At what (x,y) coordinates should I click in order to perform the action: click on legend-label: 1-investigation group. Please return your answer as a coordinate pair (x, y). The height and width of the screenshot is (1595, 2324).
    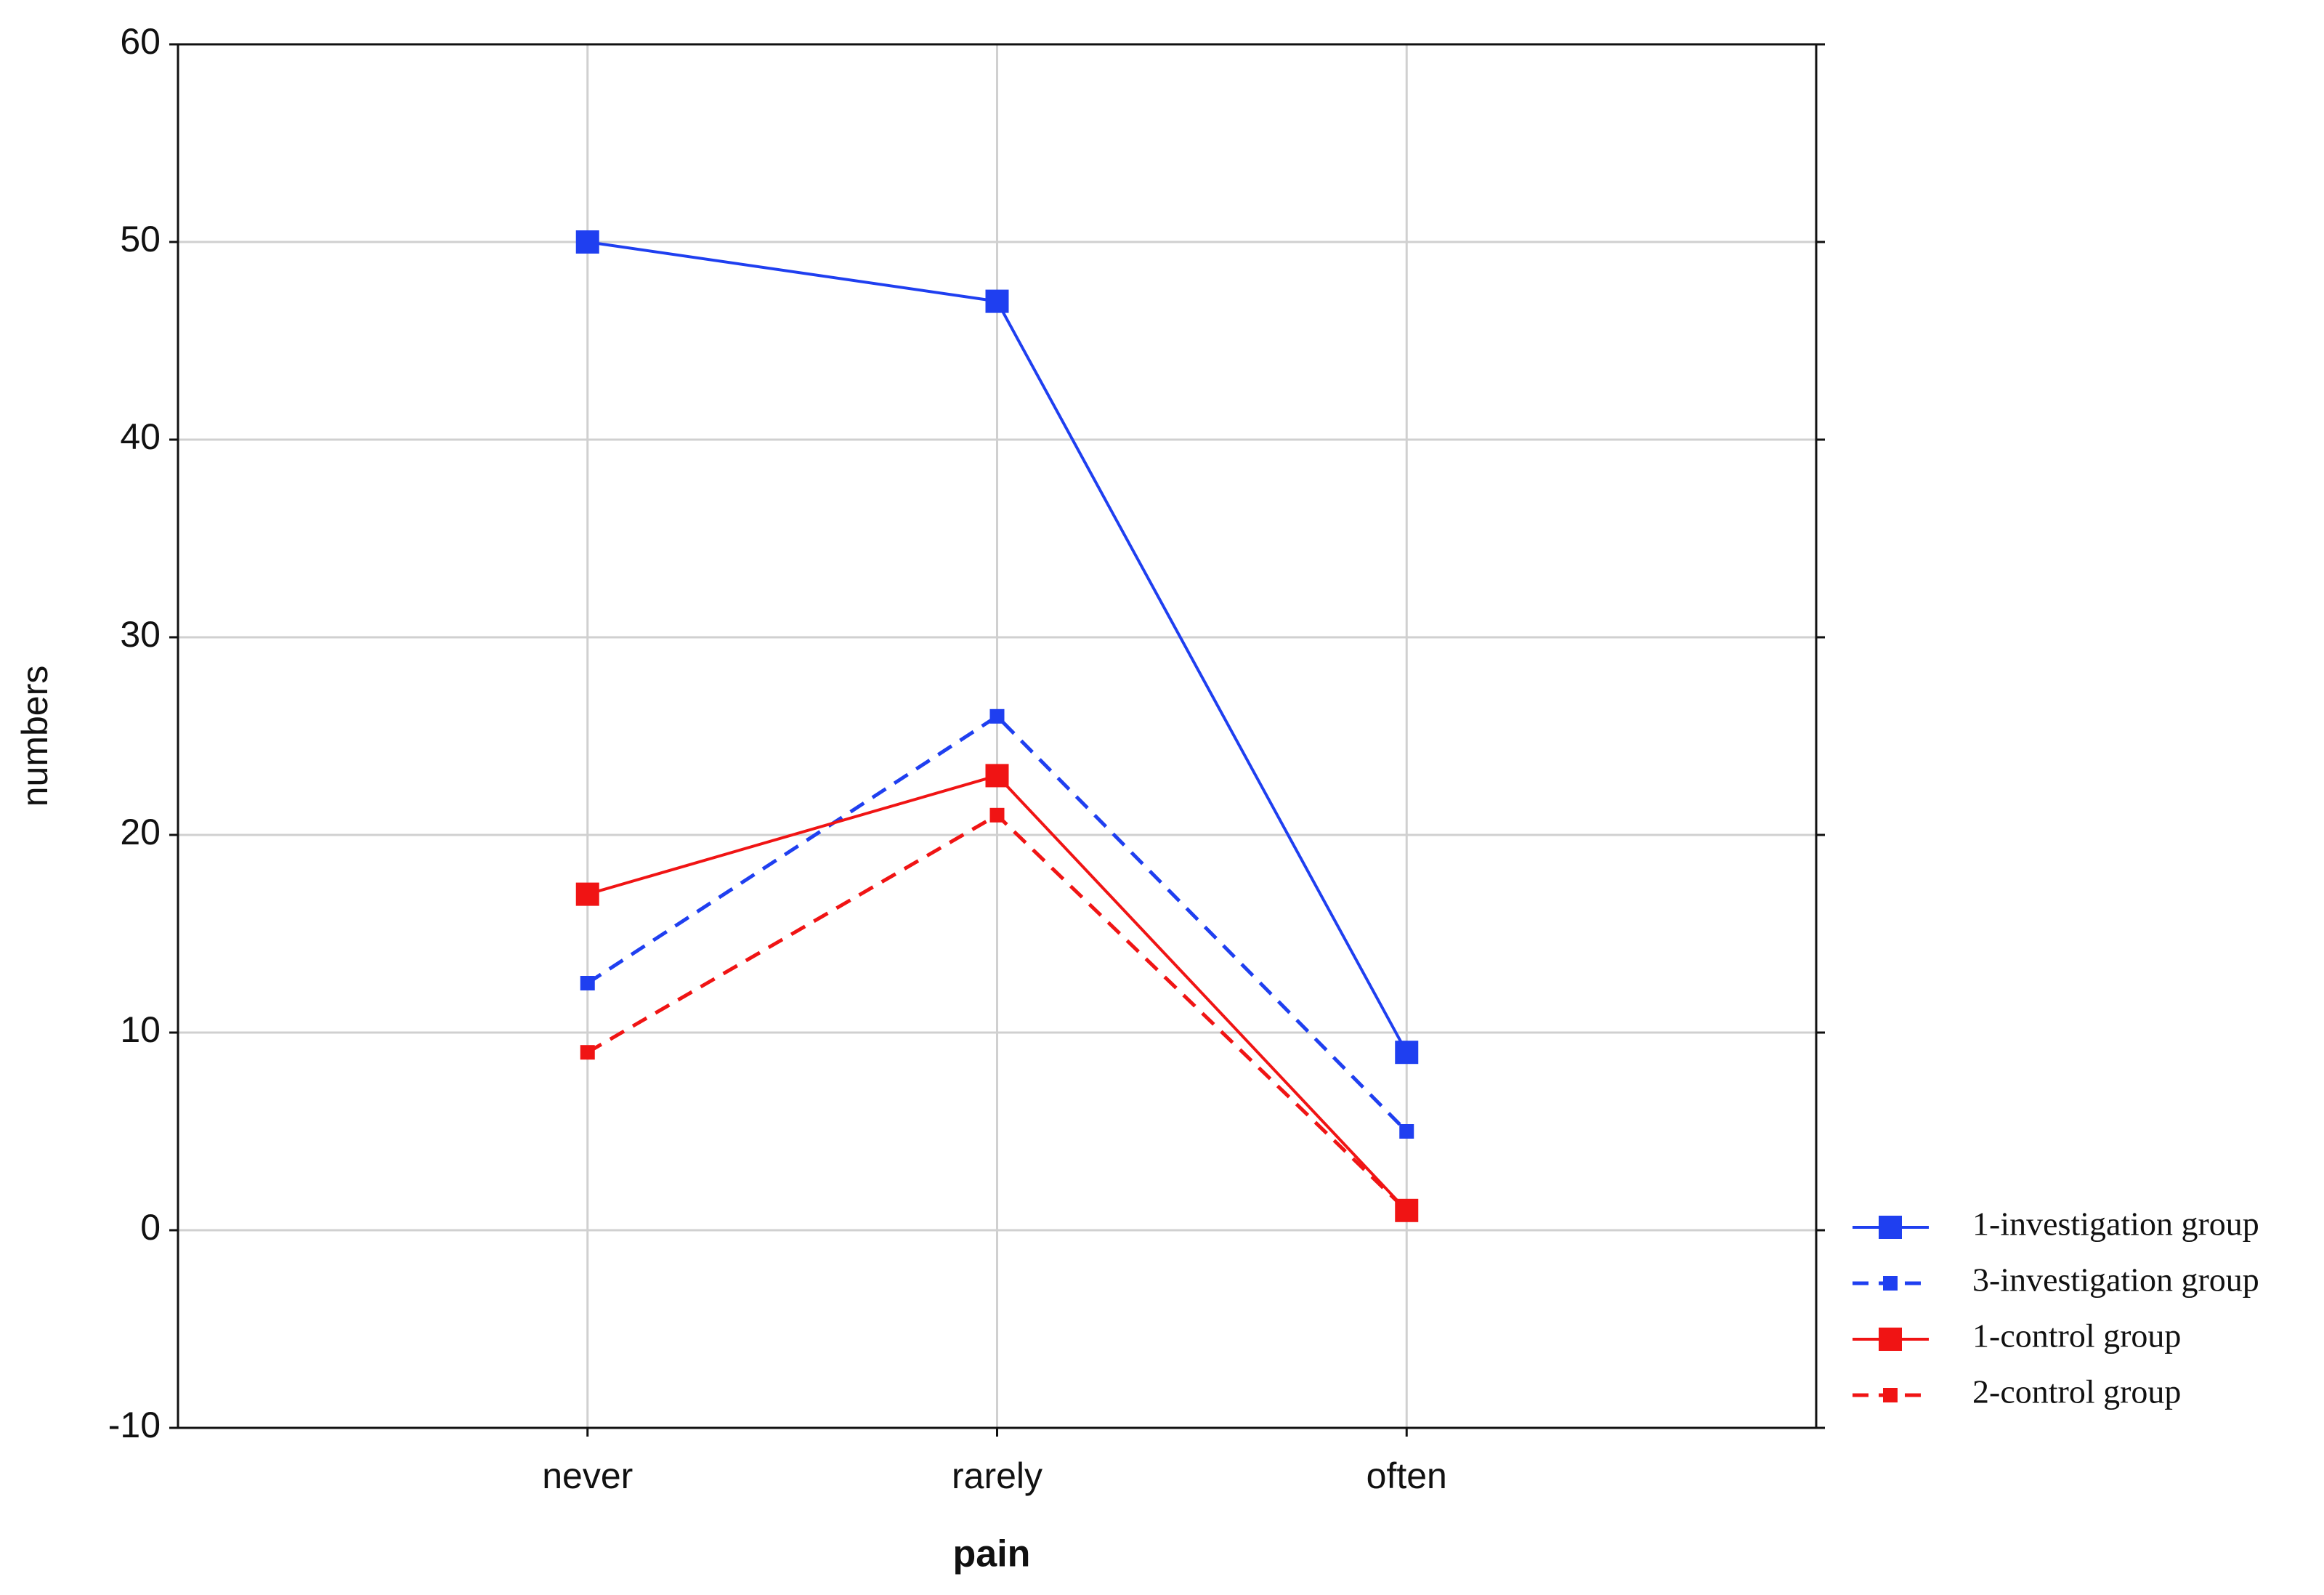
    Looking at the image, I should click on (2115, 1224).